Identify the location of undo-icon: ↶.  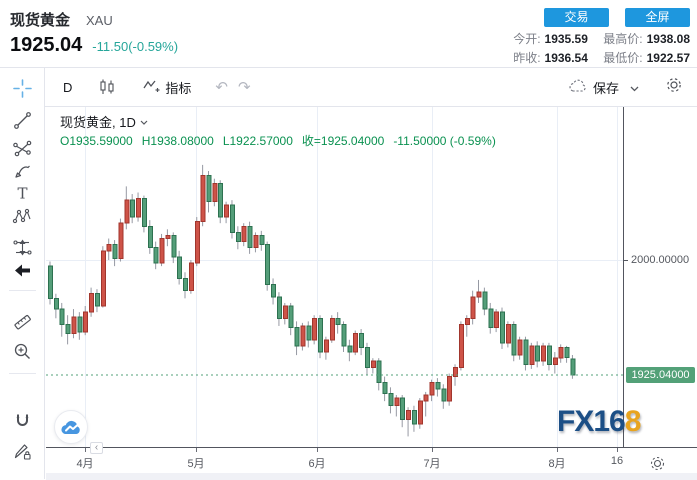
(221, 87).